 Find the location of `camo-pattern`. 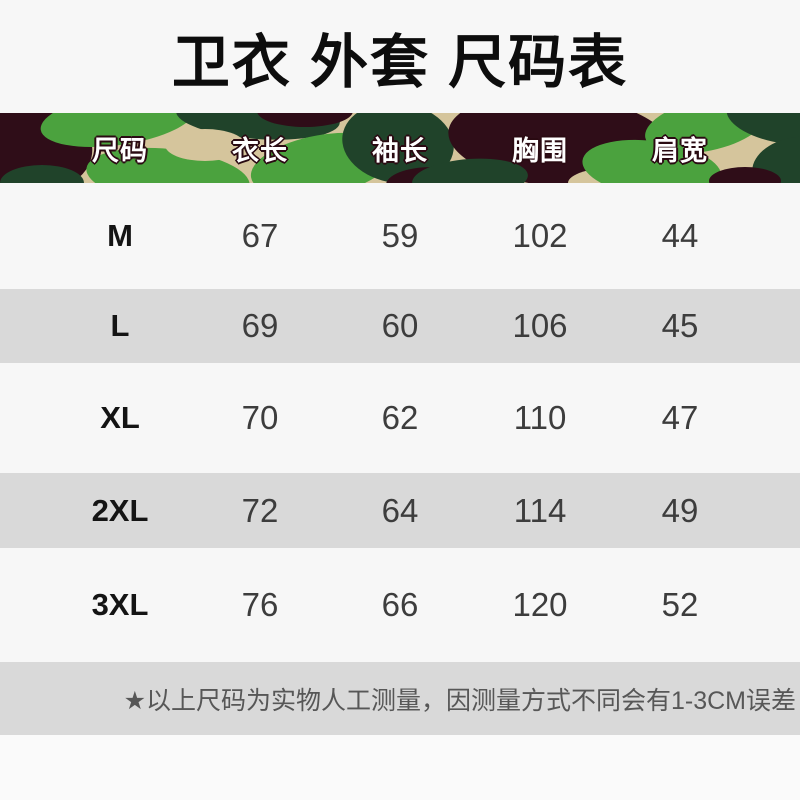

camo-pattern is located at coordinates (400, 148).